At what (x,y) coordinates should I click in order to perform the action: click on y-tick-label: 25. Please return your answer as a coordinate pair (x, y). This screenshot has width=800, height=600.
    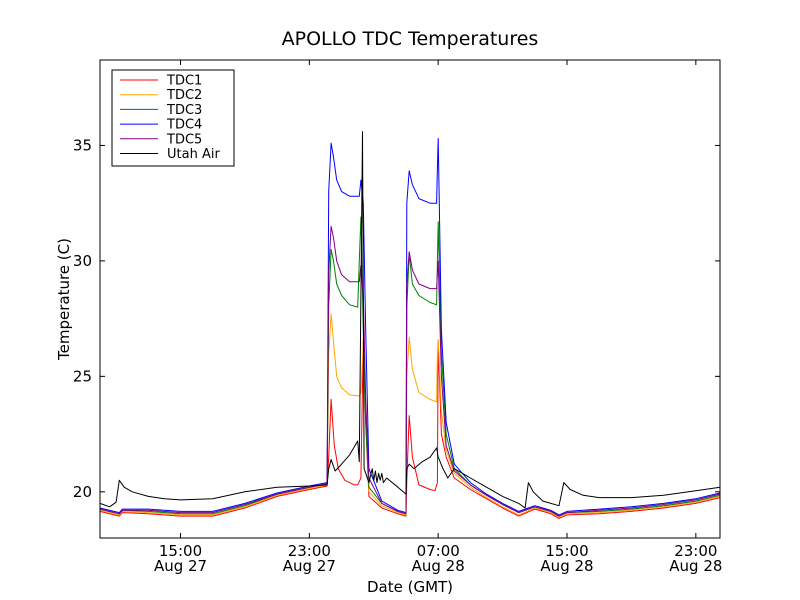
    Looking at the image, I should click on (82, 376).